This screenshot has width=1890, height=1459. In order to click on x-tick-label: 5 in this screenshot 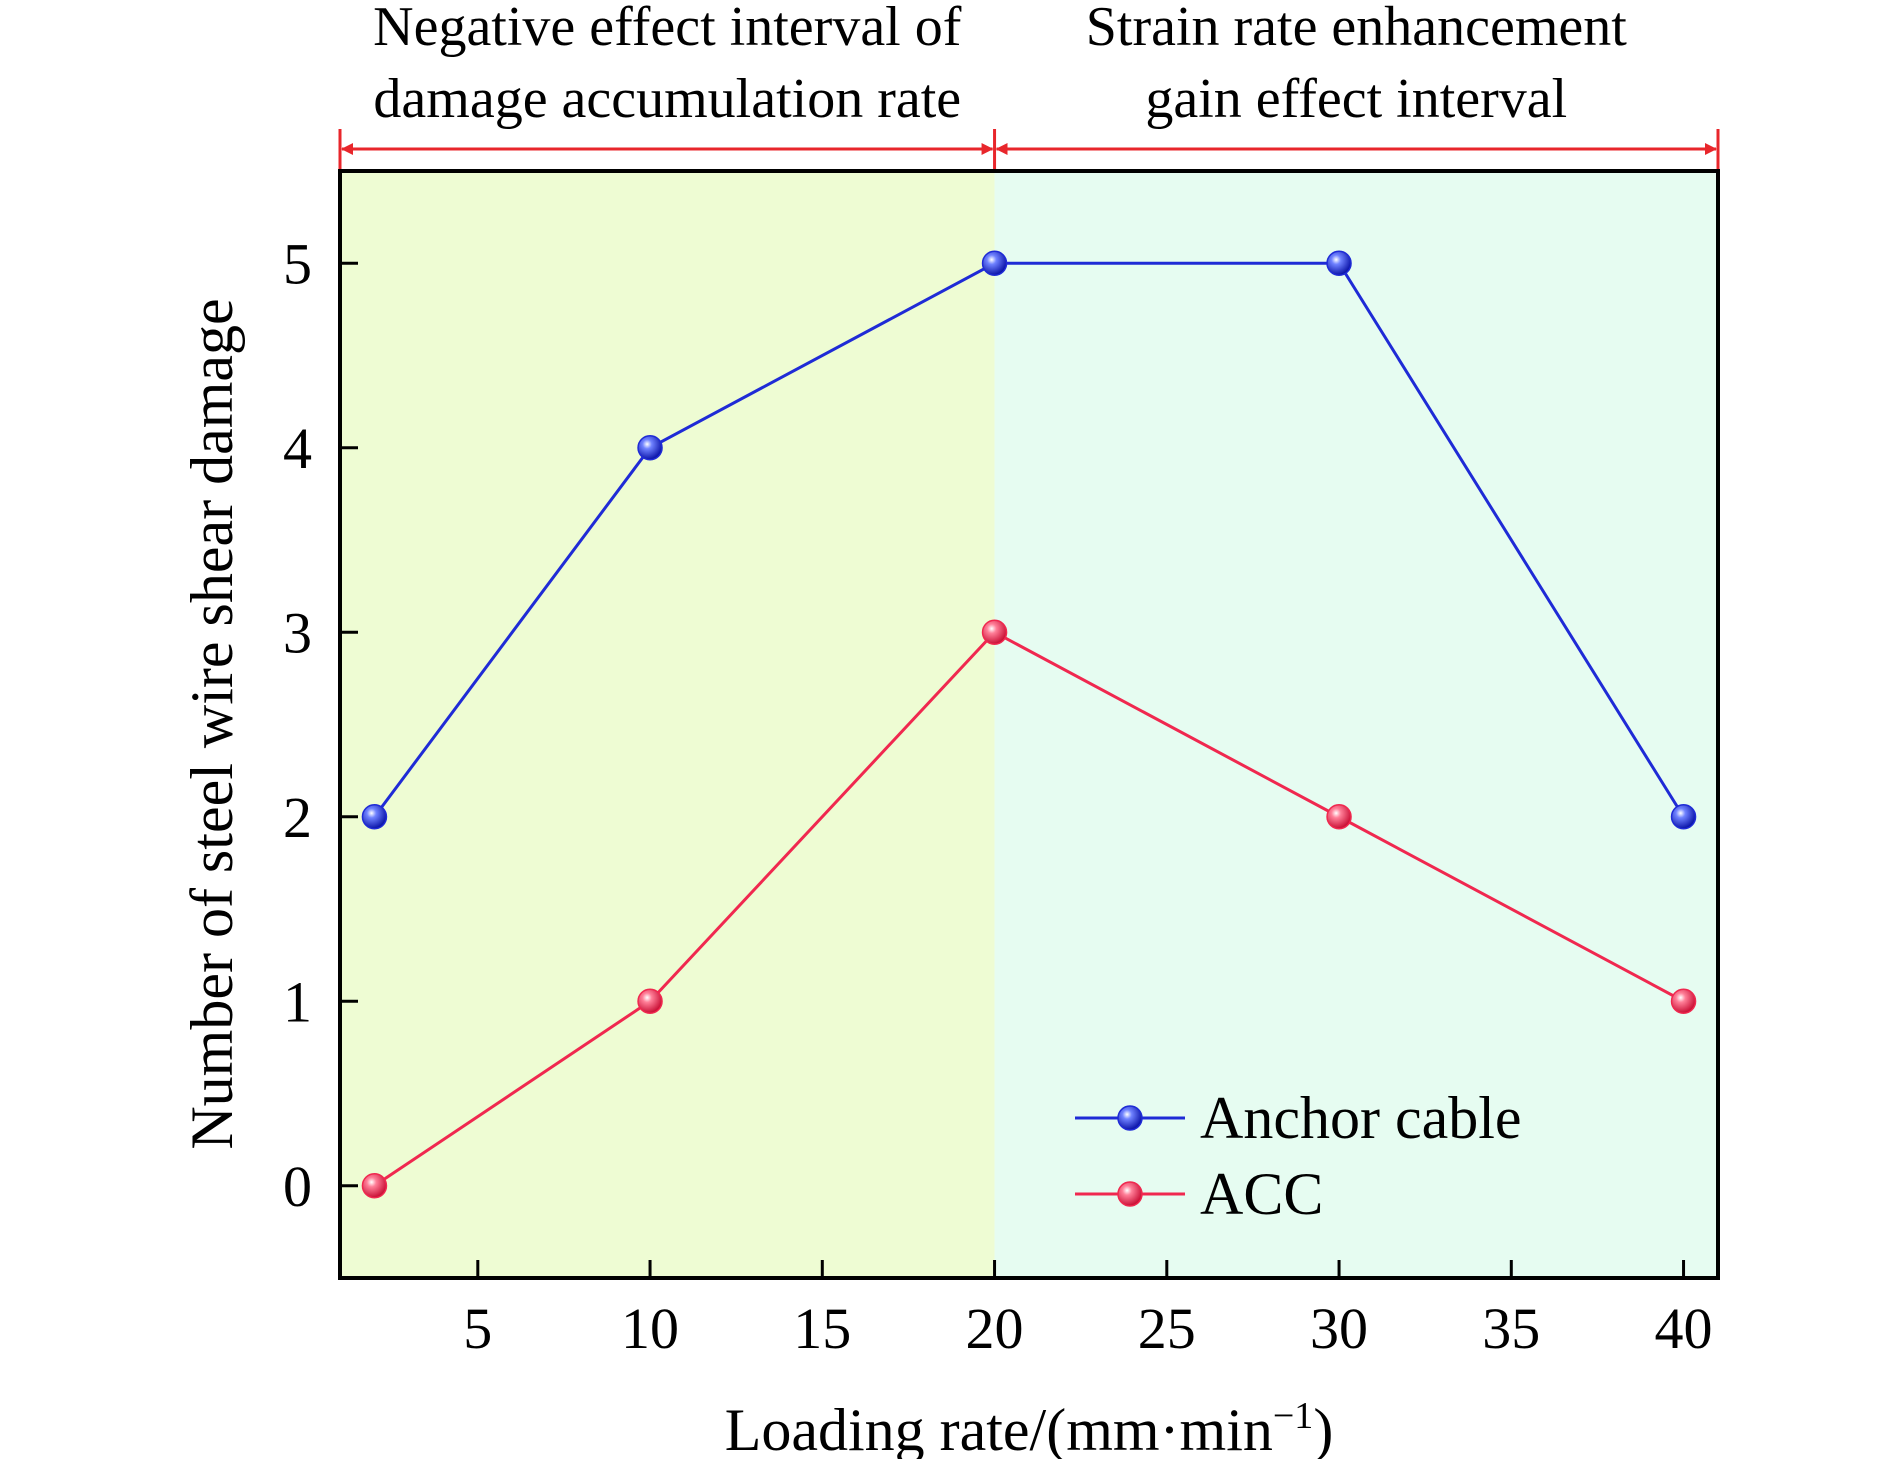, I will do `click(477, 1328)`.